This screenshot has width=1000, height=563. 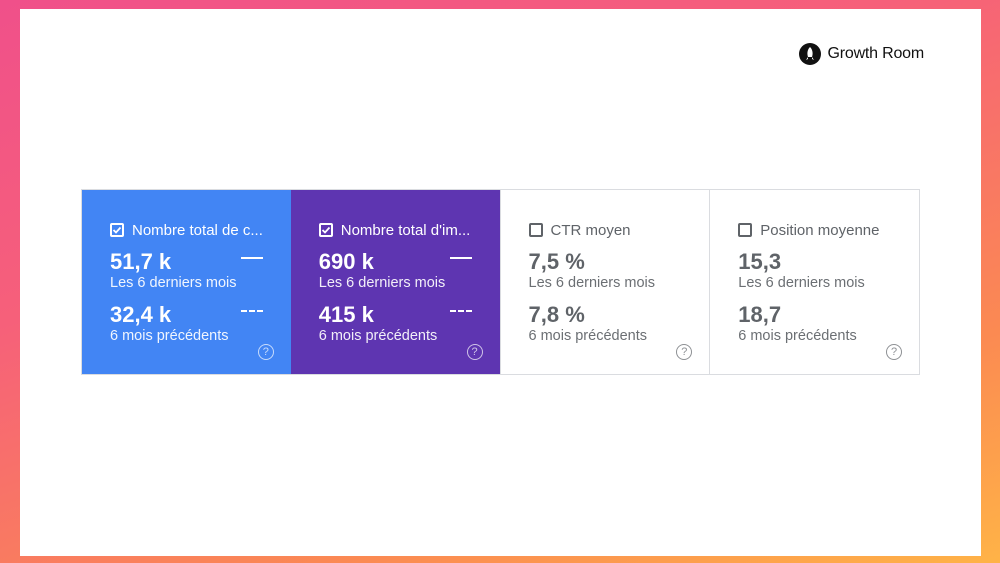 What do you see at coordinates (809, 54) in the screenshot?
I see `rocket-icon` at bounding box center [809, 54].